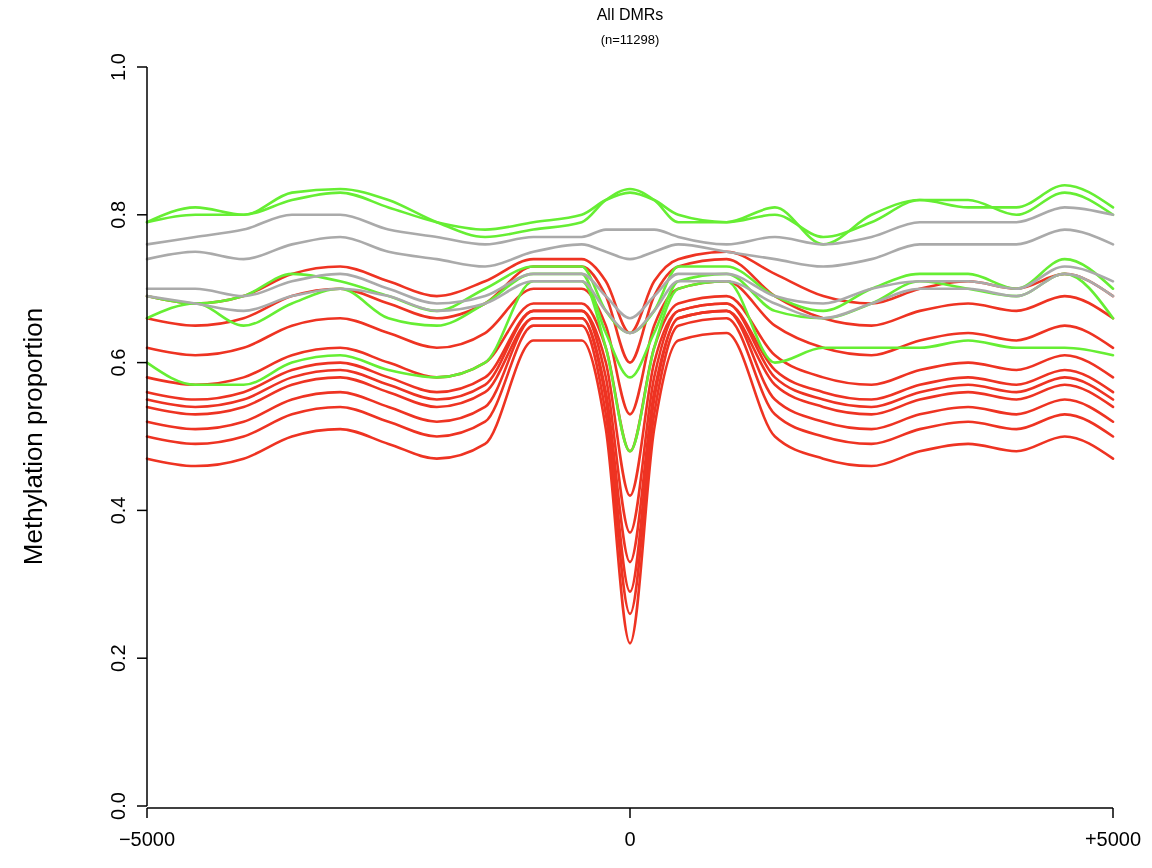 This screenshot has width=1152, height=868. Describe the element at coordinates (118, 806) in the screenshot. I see `y-tick-label: 0.0` at that location.